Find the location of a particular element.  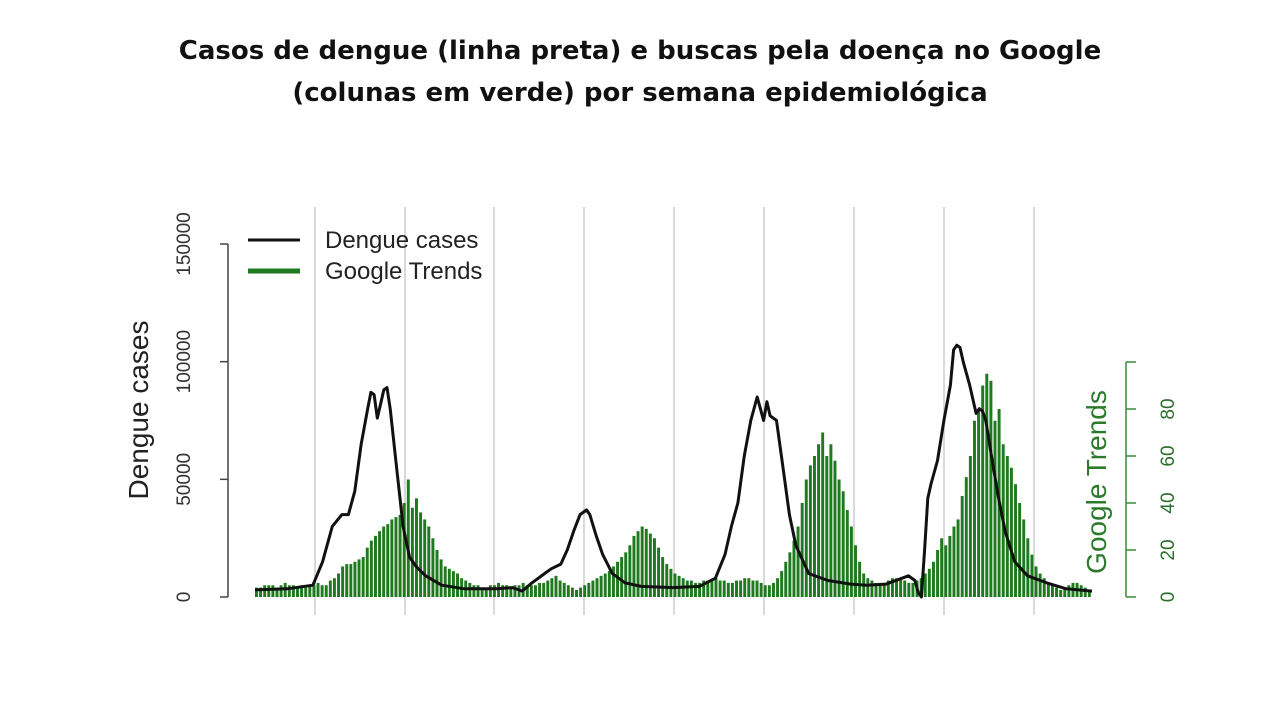

left-tick-label-50000: 50000 is located at coordinates (184, 479).